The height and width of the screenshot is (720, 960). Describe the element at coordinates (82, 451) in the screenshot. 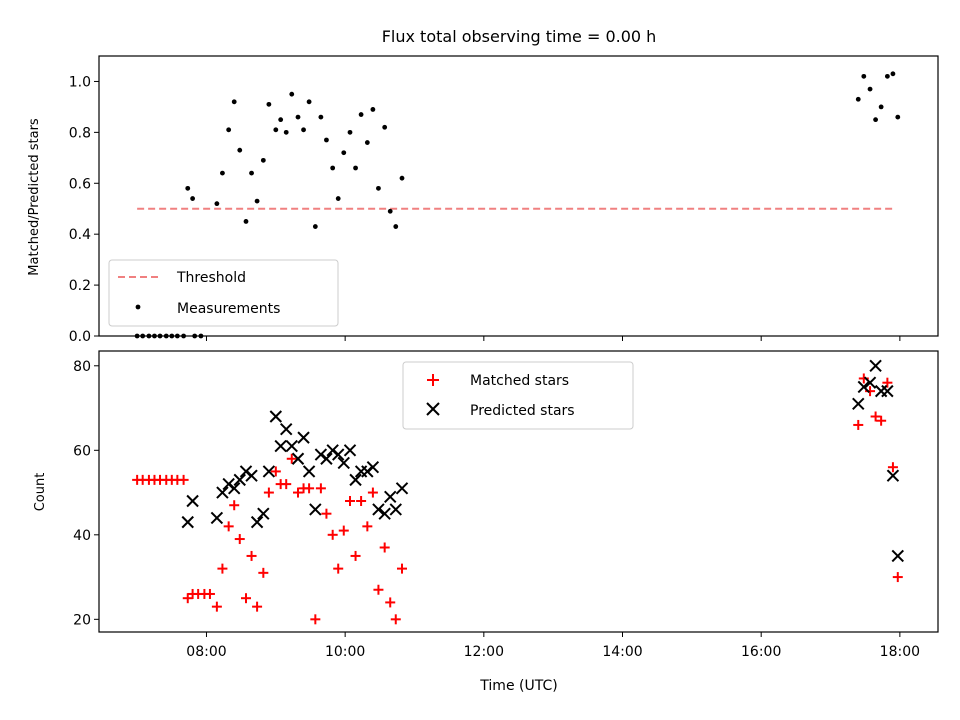

I see `y-tick-label: 60` at that location.